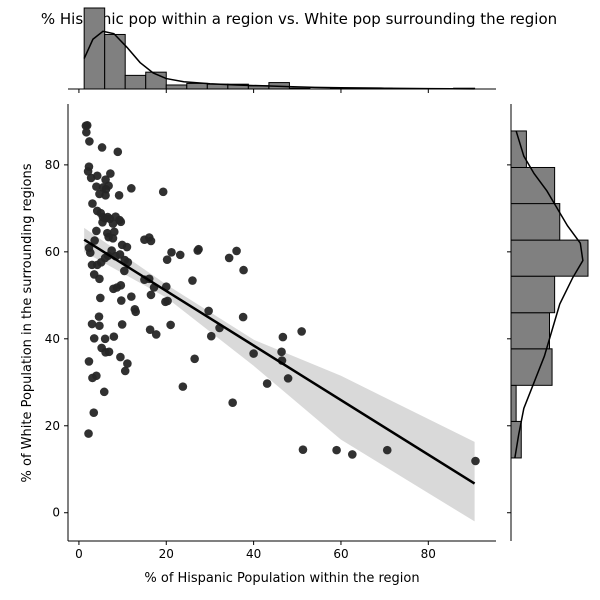 Image resolution: width=600 pixels, height=600 pixels. Describe the element at coordinates (52, 426) in the screenshot. I see `y-tick-label: 20` at that location.